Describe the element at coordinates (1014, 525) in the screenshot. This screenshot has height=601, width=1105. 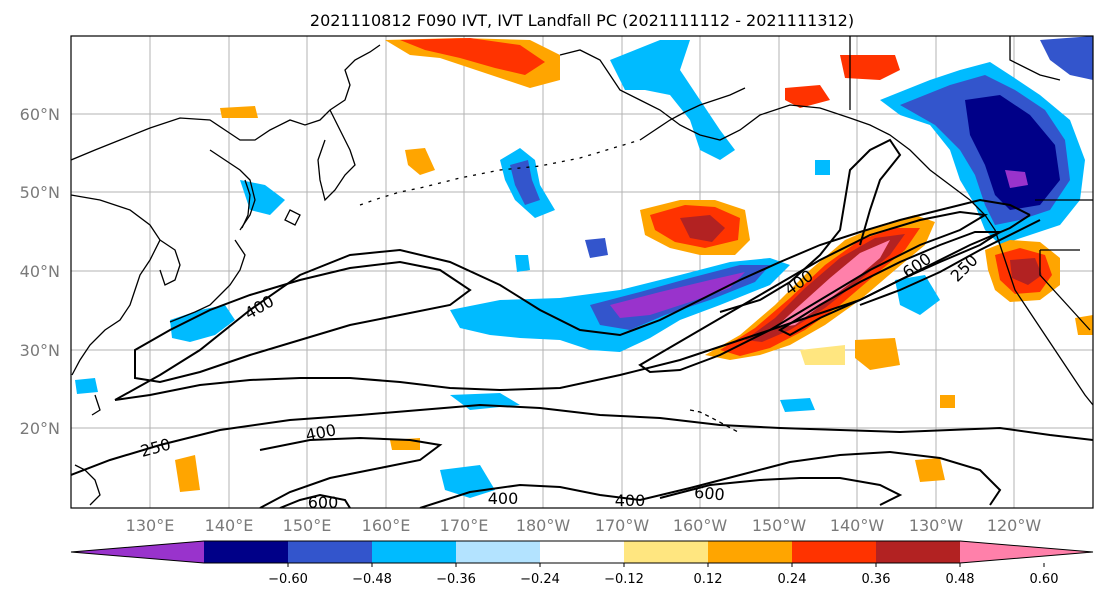
I see `lon-label: 120°W` at that location.